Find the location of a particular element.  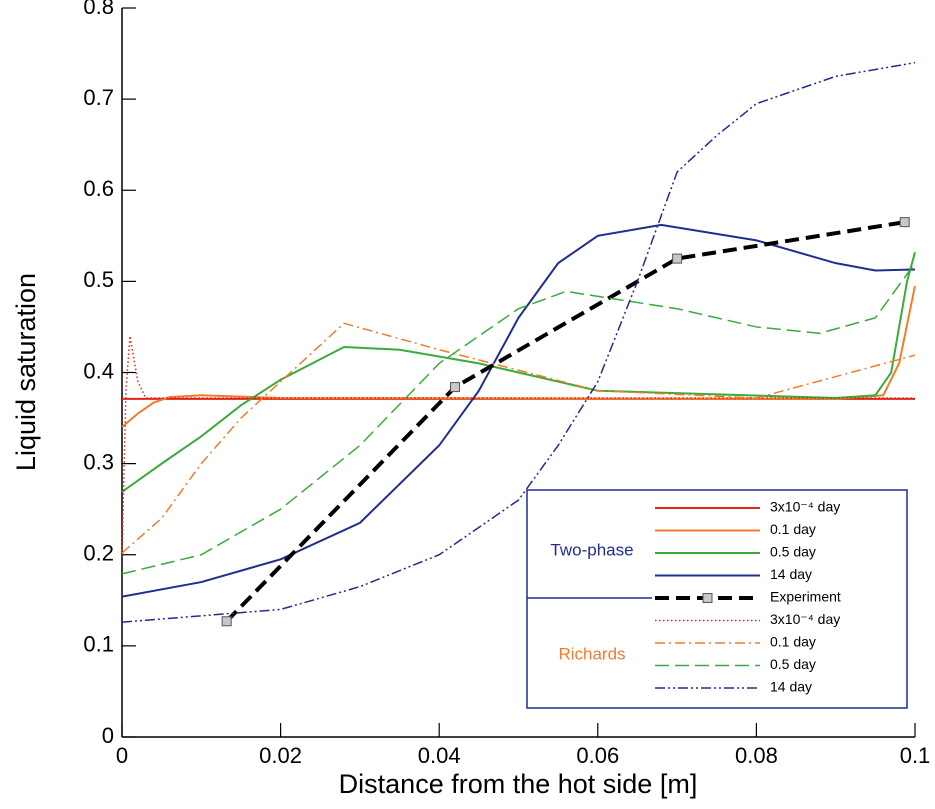

y-axis-title: Liquid saturation is located at coordinates (26, 372).